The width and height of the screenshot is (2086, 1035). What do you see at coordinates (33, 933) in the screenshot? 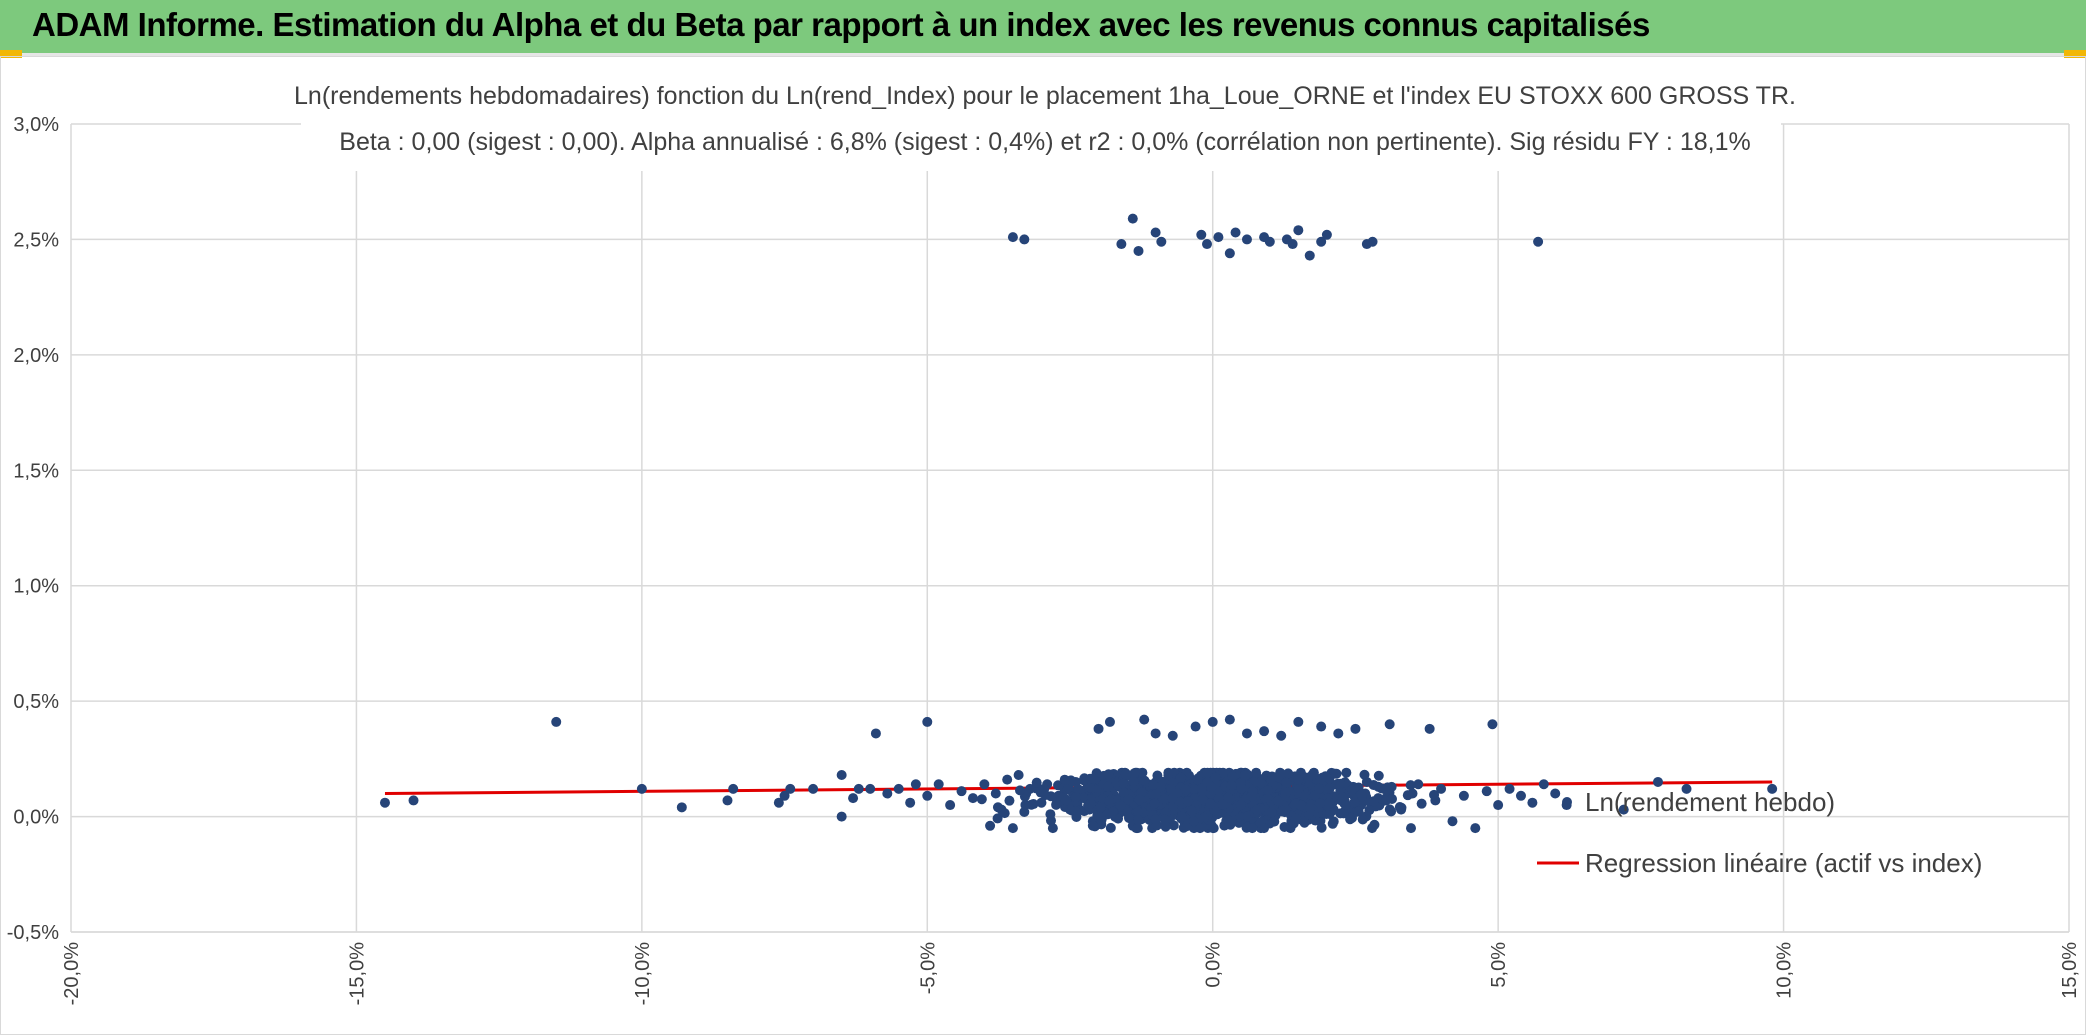
I see `y-tick-label: -0,5%` at bounding box center [33, 933].